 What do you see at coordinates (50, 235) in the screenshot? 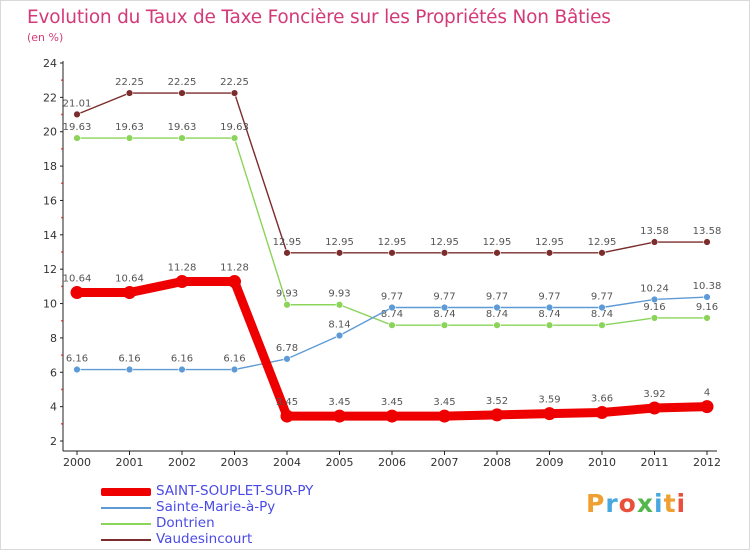
I see `y-tick-label: 14` at bounding box center [50, 235].